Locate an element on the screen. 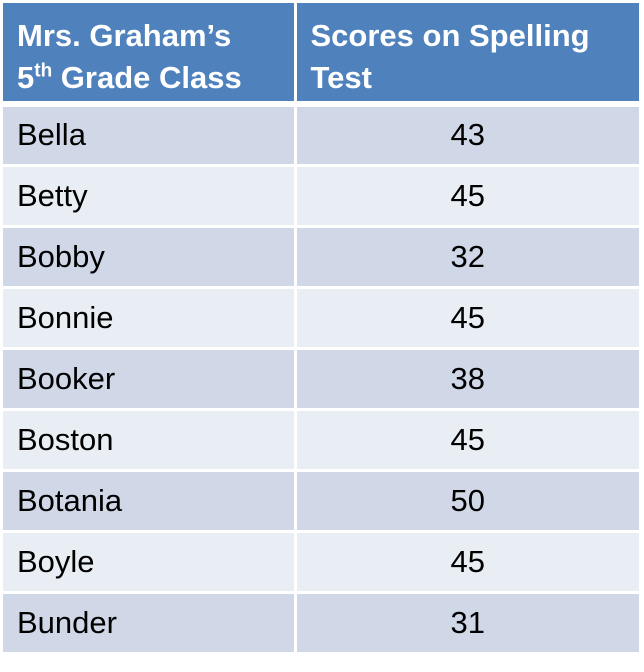  table-row: Booker 38 is located at coordinates (321, 378).